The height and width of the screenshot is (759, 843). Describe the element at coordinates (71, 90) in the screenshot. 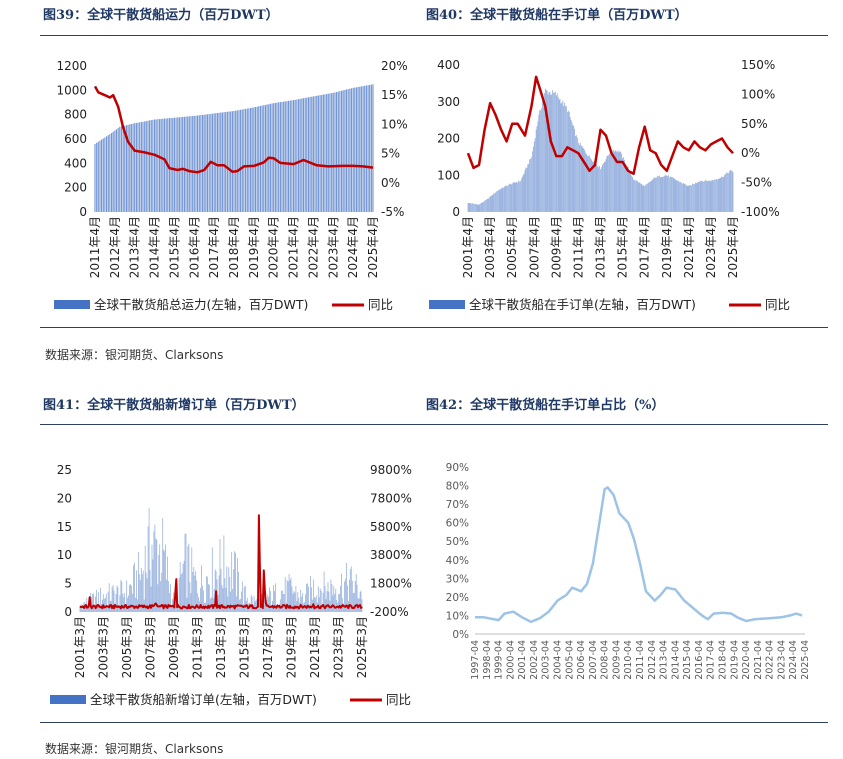

I see `left-axis-tick: 1000` at that location.